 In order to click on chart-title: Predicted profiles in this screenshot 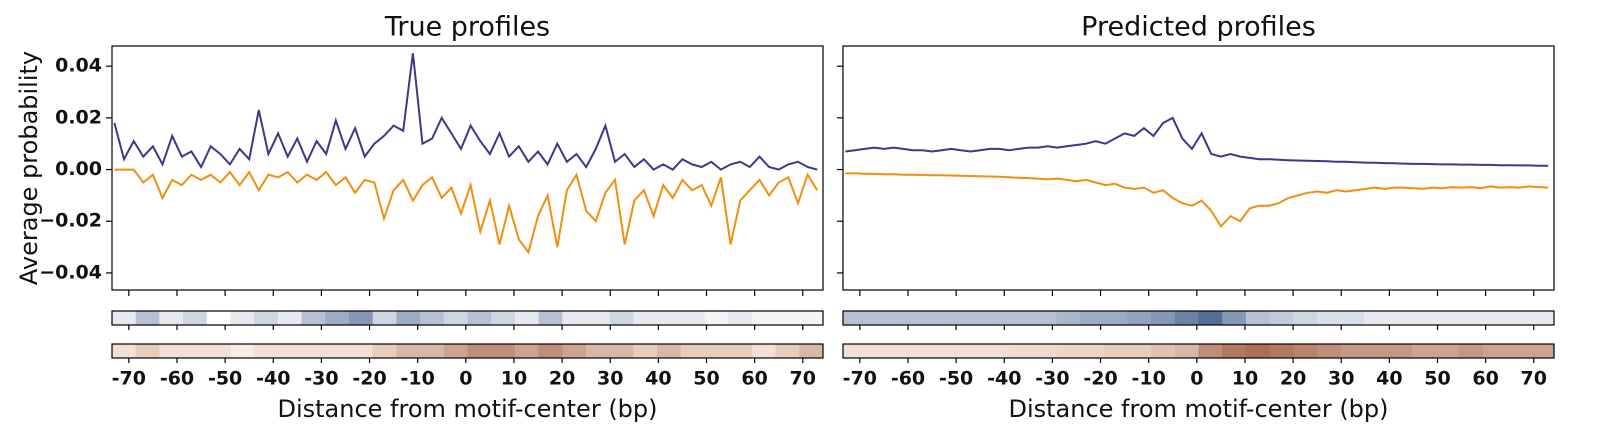, I will do `click(1198, 27)`.